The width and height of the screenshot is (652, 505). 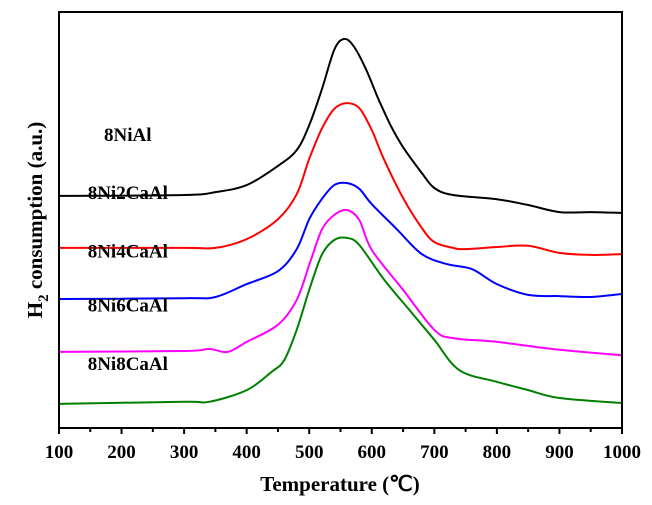 I want to click on series-label-8nial: 8NiAl, so click(x=128, y=135).